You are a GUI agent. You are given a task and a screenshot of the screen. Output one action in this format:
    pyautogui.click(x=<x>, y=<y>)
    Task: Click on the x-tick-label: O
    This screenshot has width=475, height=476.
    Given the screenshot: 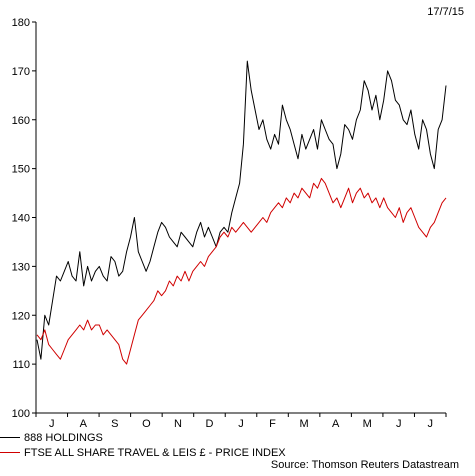 What is the action you would take?
    pyautogui.click(x=146, y=424)
    